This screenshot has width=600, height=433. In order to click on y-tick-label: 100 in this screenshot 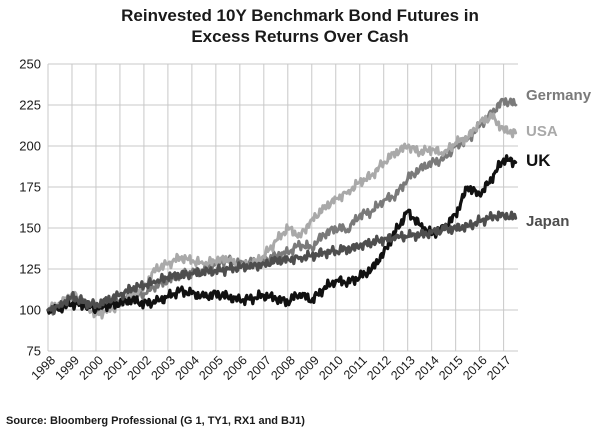, I will do `click(30, 310)`.